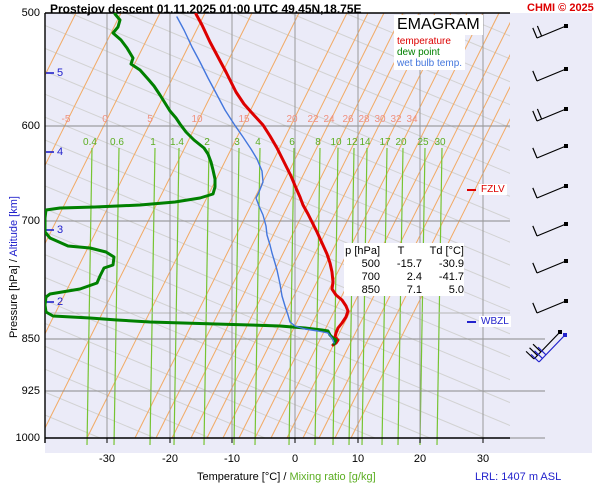 The image size is (600, 500). I want to click on isotherm-label: 5, so click(150, 119).